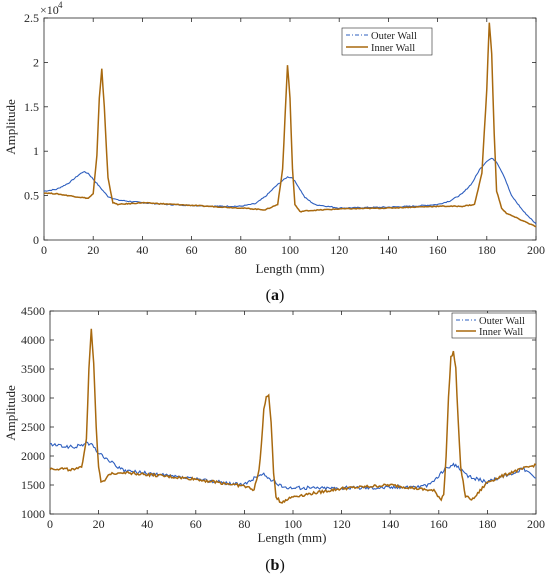 Image resolution: width=550 pixels, height=581 pixels. I want to click on panel-a-exponent-base: ×10, so click(49, 10).